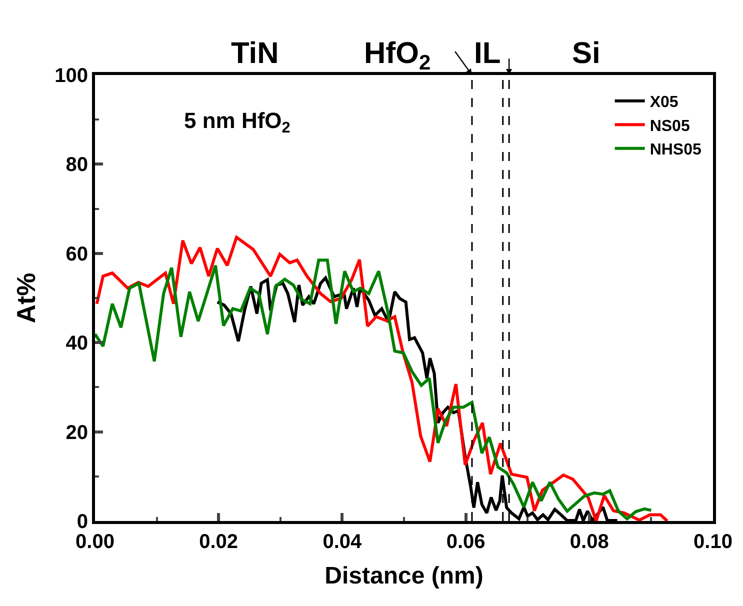 The width and height of the screenshot is (743, 606). What do you see at coordinates (77, 433) in the screenshot?
I see `y-tick-label: 20` at bounding box center [77, 433].